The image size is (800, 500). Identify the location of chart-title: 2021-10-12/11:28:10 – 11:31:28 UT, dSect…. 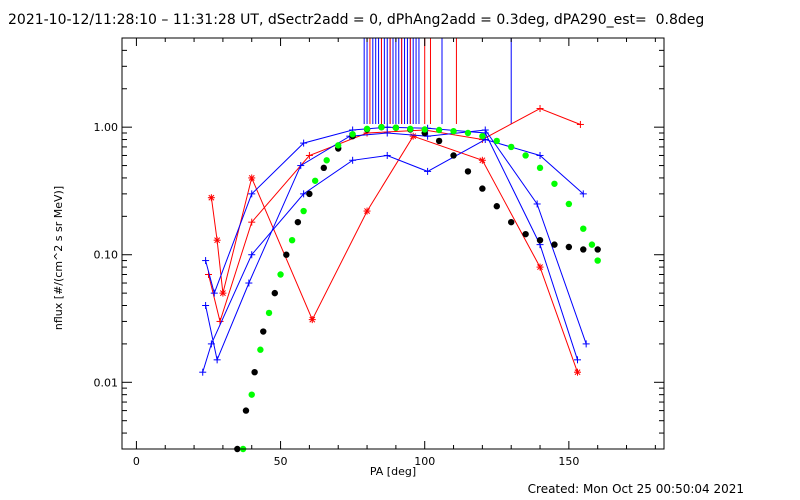
(356, 20).